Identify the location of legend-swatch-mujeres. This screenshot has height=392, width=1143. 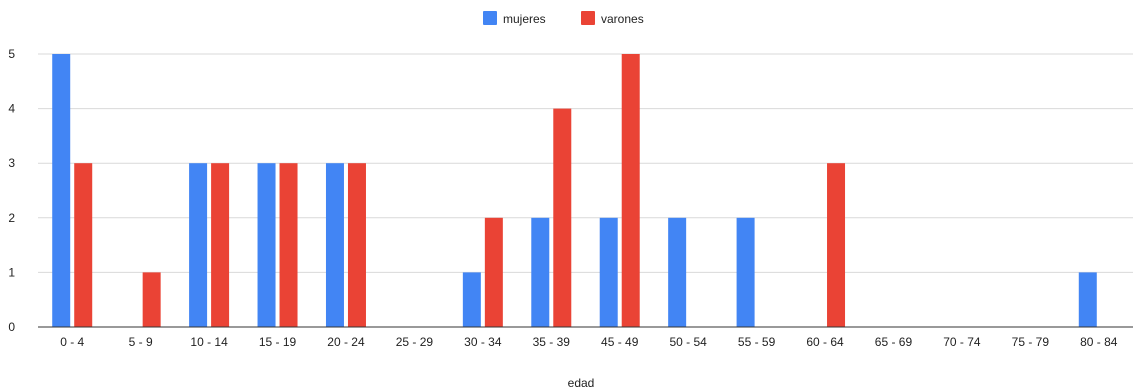
(490, 18).